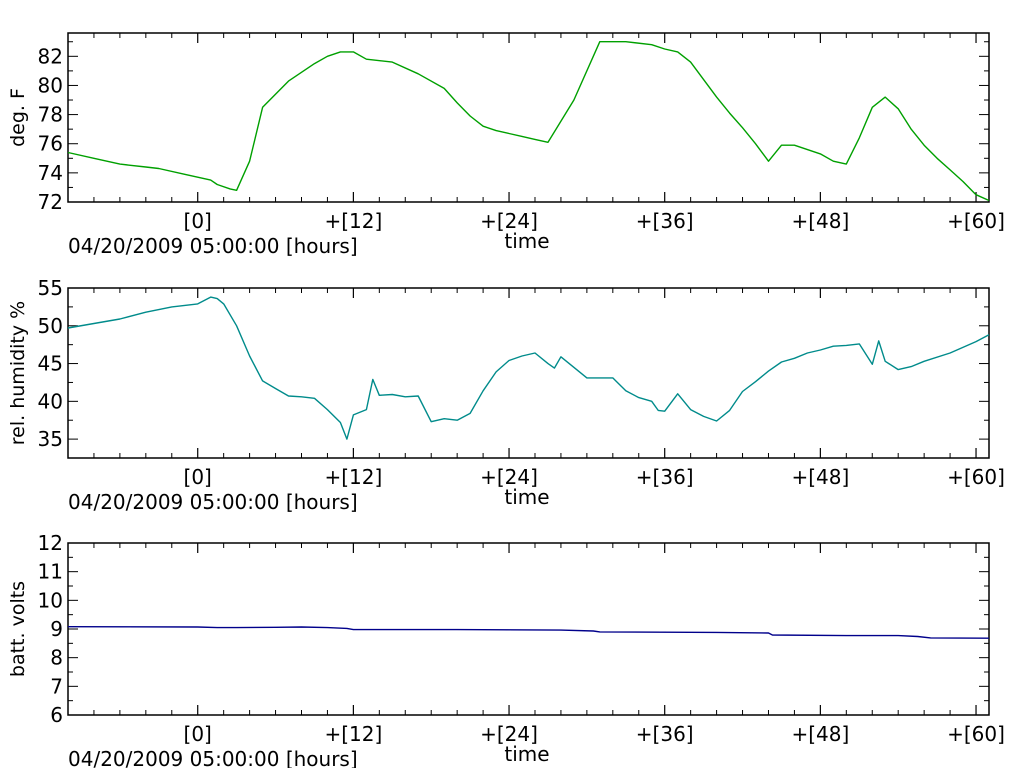 Image resolution: width=1024 pixels, height=772 pixels. What do you see at coordinates (56, 686) in the screenshot?
I see `y-tick-label: 7` at bounding box center [56, 686].